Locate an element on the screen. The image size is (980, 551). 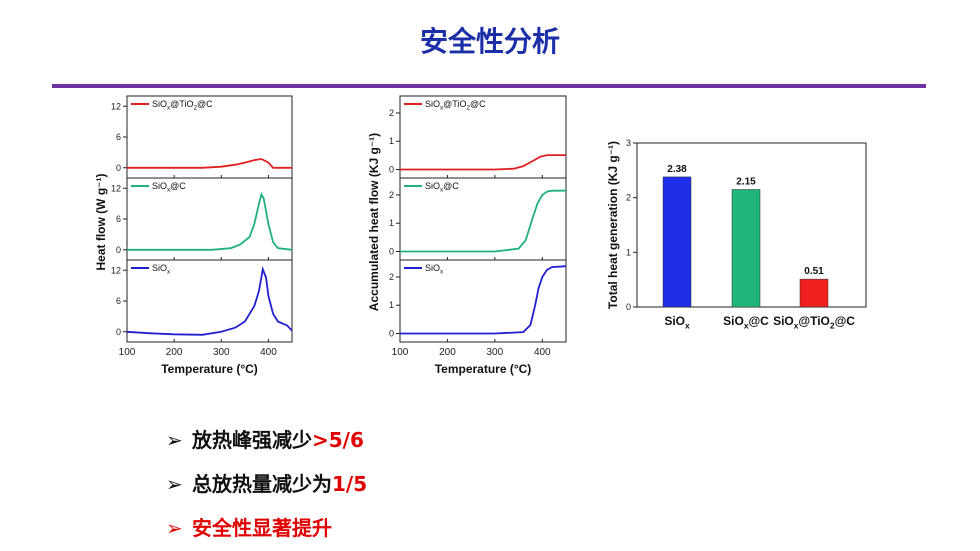
x-tick-label: SiOx@TiO2@C is located at coordinates (814, 322).